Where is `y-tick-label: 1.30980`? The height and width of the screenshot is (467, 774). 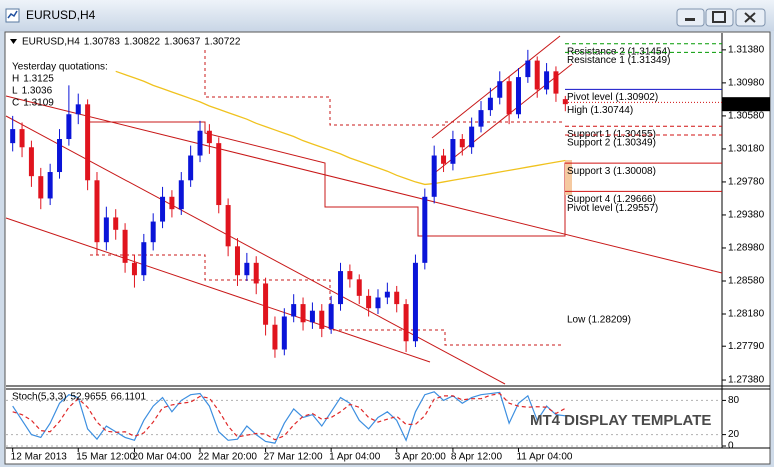
y-tick-label: 1.30980 is located at coordinates (746, 83).